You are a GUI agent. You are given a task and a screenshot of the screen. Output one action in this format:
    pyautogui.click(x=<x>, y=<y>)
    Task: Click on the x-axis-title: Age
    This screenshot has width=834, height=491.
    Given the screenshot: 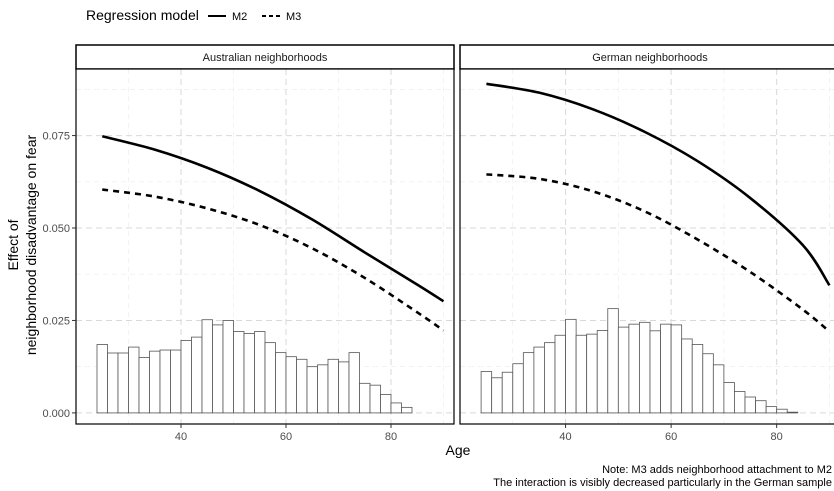 What is the action you would take?
    pyautogui.click(x=458, y=450)
    